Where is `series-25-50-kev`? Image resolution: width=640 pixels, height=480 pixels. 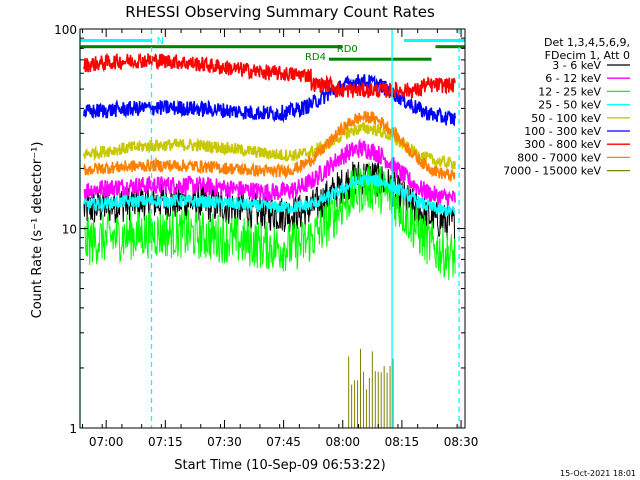 series-25-50-kev is located at coordinates (269, 195).